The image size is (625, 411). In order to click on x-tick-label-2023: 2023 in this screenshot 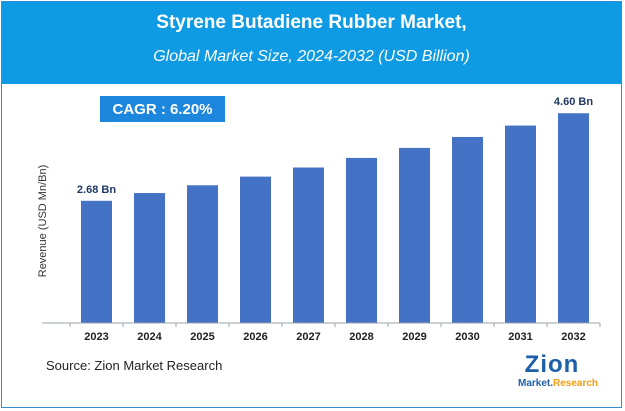, I will do `click(96, 337)`.